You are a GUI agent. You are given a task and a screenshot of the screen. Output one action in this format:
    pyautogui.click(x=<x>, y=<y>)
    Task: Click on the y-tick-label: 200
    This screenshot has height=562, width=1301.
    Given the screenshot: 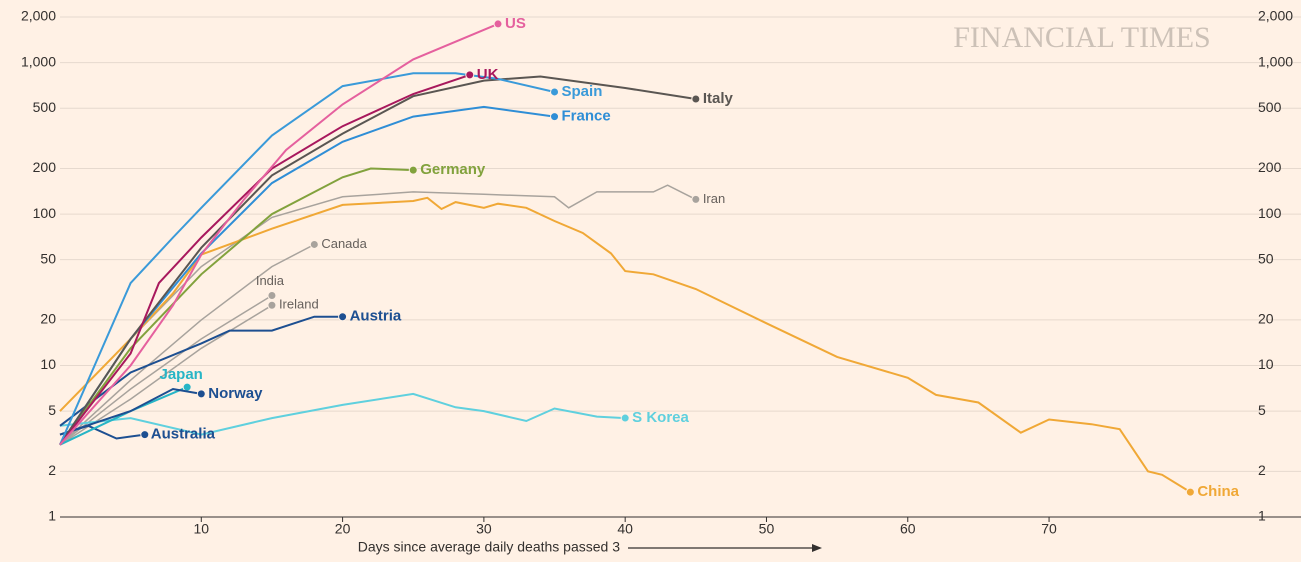 What is the action you would take?
    pyautogui.click(x=45, y=167)
    